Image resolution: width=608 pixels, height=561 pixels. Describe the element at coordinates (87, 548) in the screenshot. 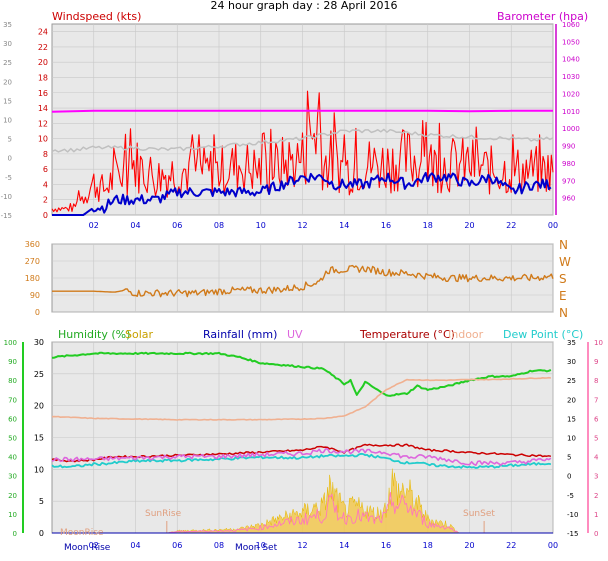

I see `moonrise-label: Moon Rise` at that location.